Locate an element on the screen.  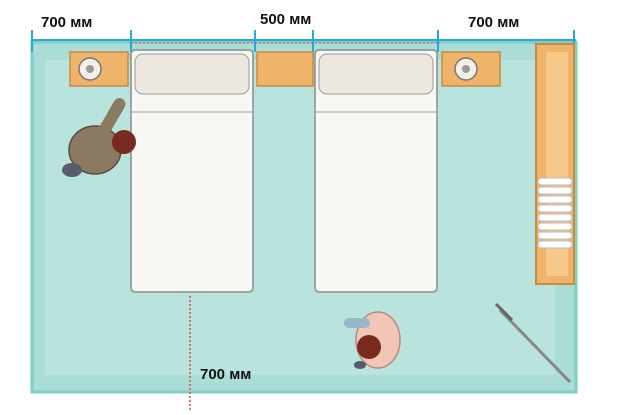
dimension-label-middle: 500 мм is located at coordinates (286, 19).